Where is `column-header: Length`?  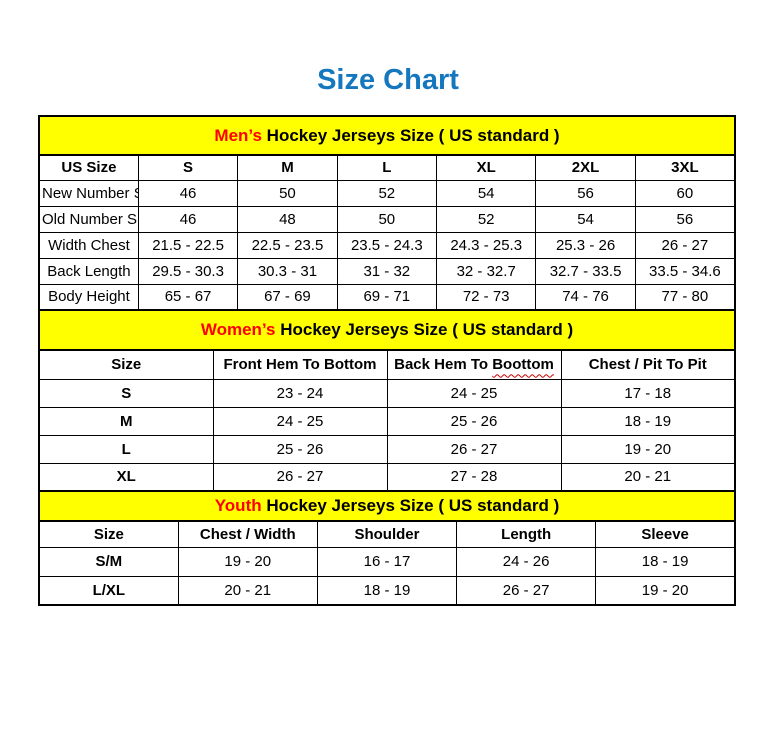
column-header: Length is located at coordinates (526, 534).